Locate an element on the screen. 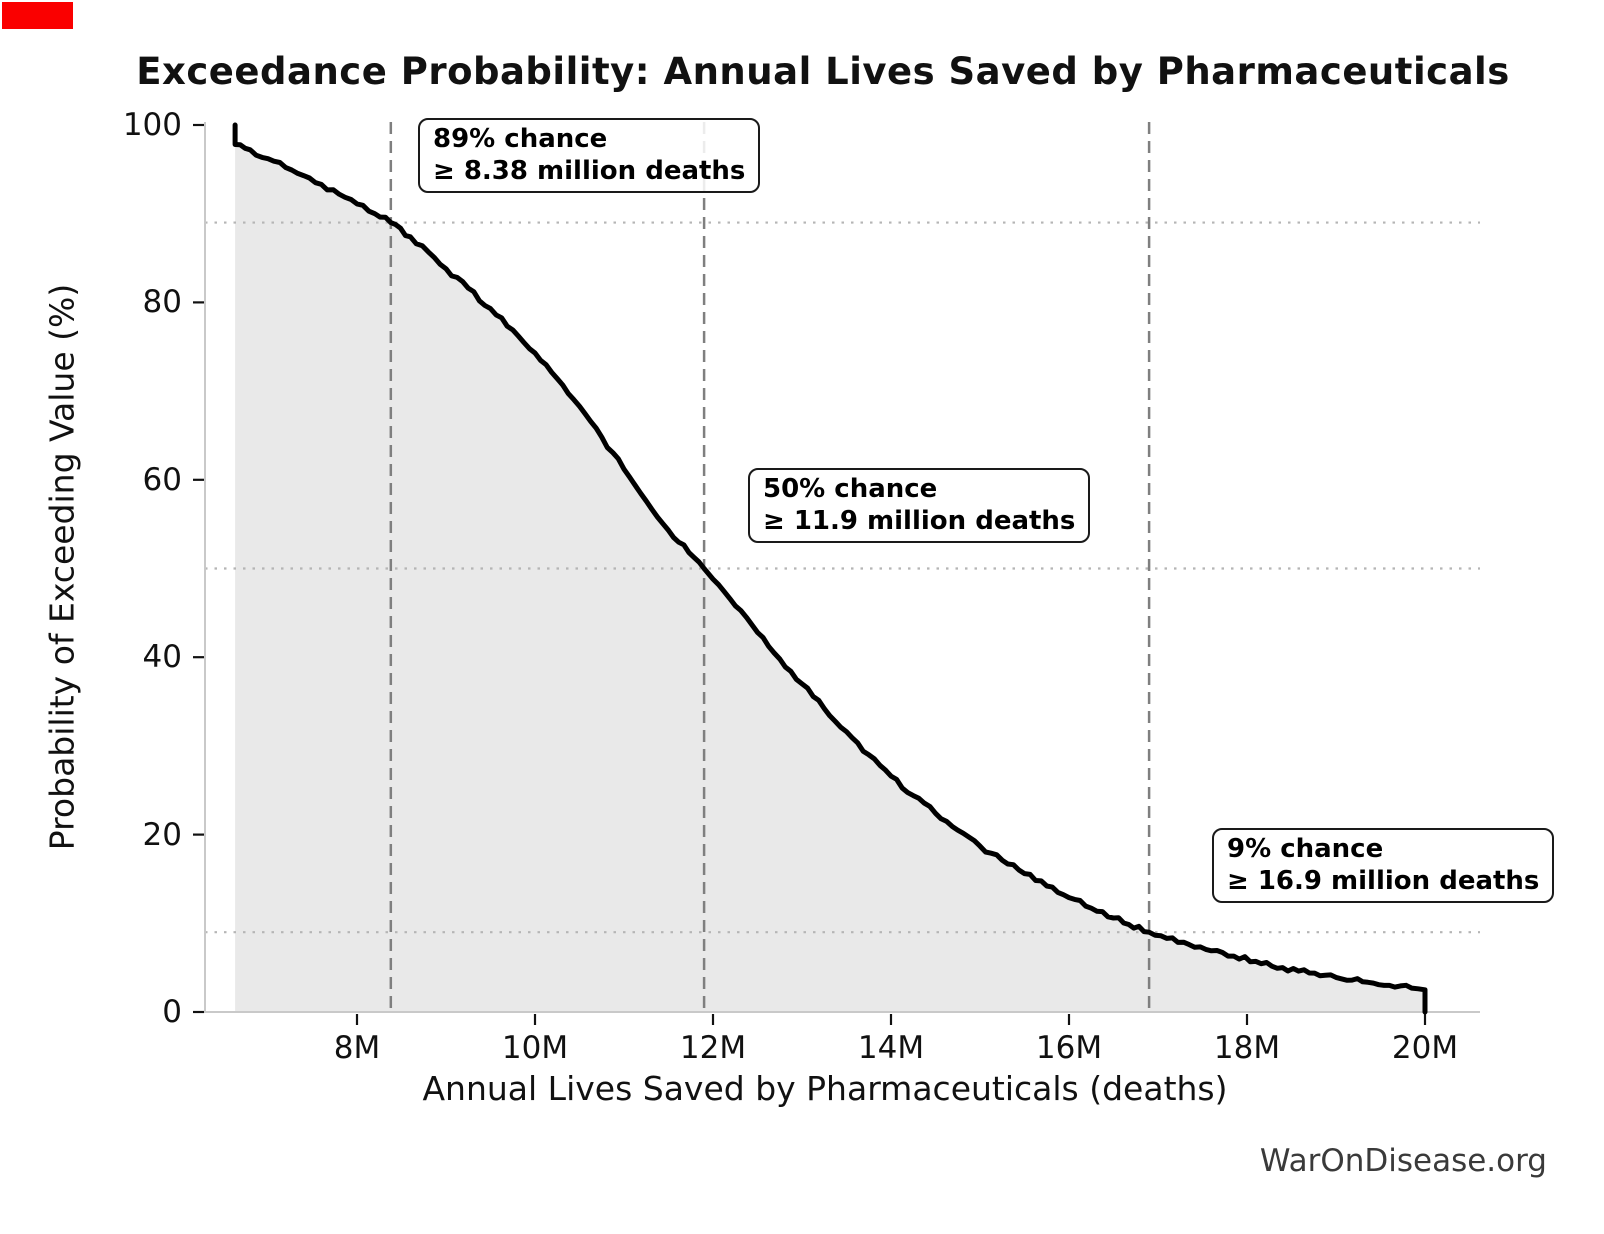 The width and height of the screenshot is (1604, 1234). annotation-line2: ≥ 16.9 million deaths is located at coordinates (1383, 881).